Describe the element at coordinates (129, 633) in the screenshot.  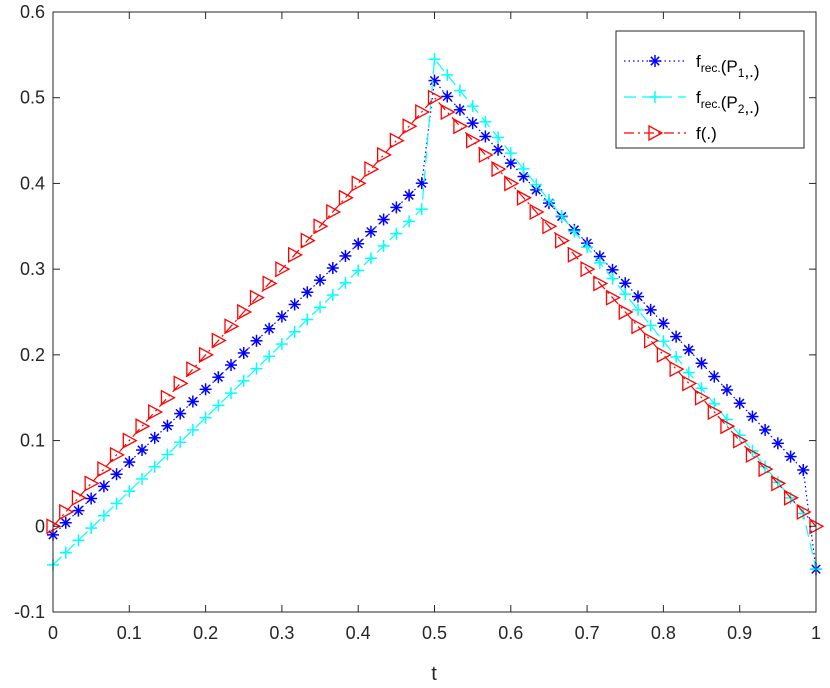
I see `x-tick-label: 0.1` at that location.